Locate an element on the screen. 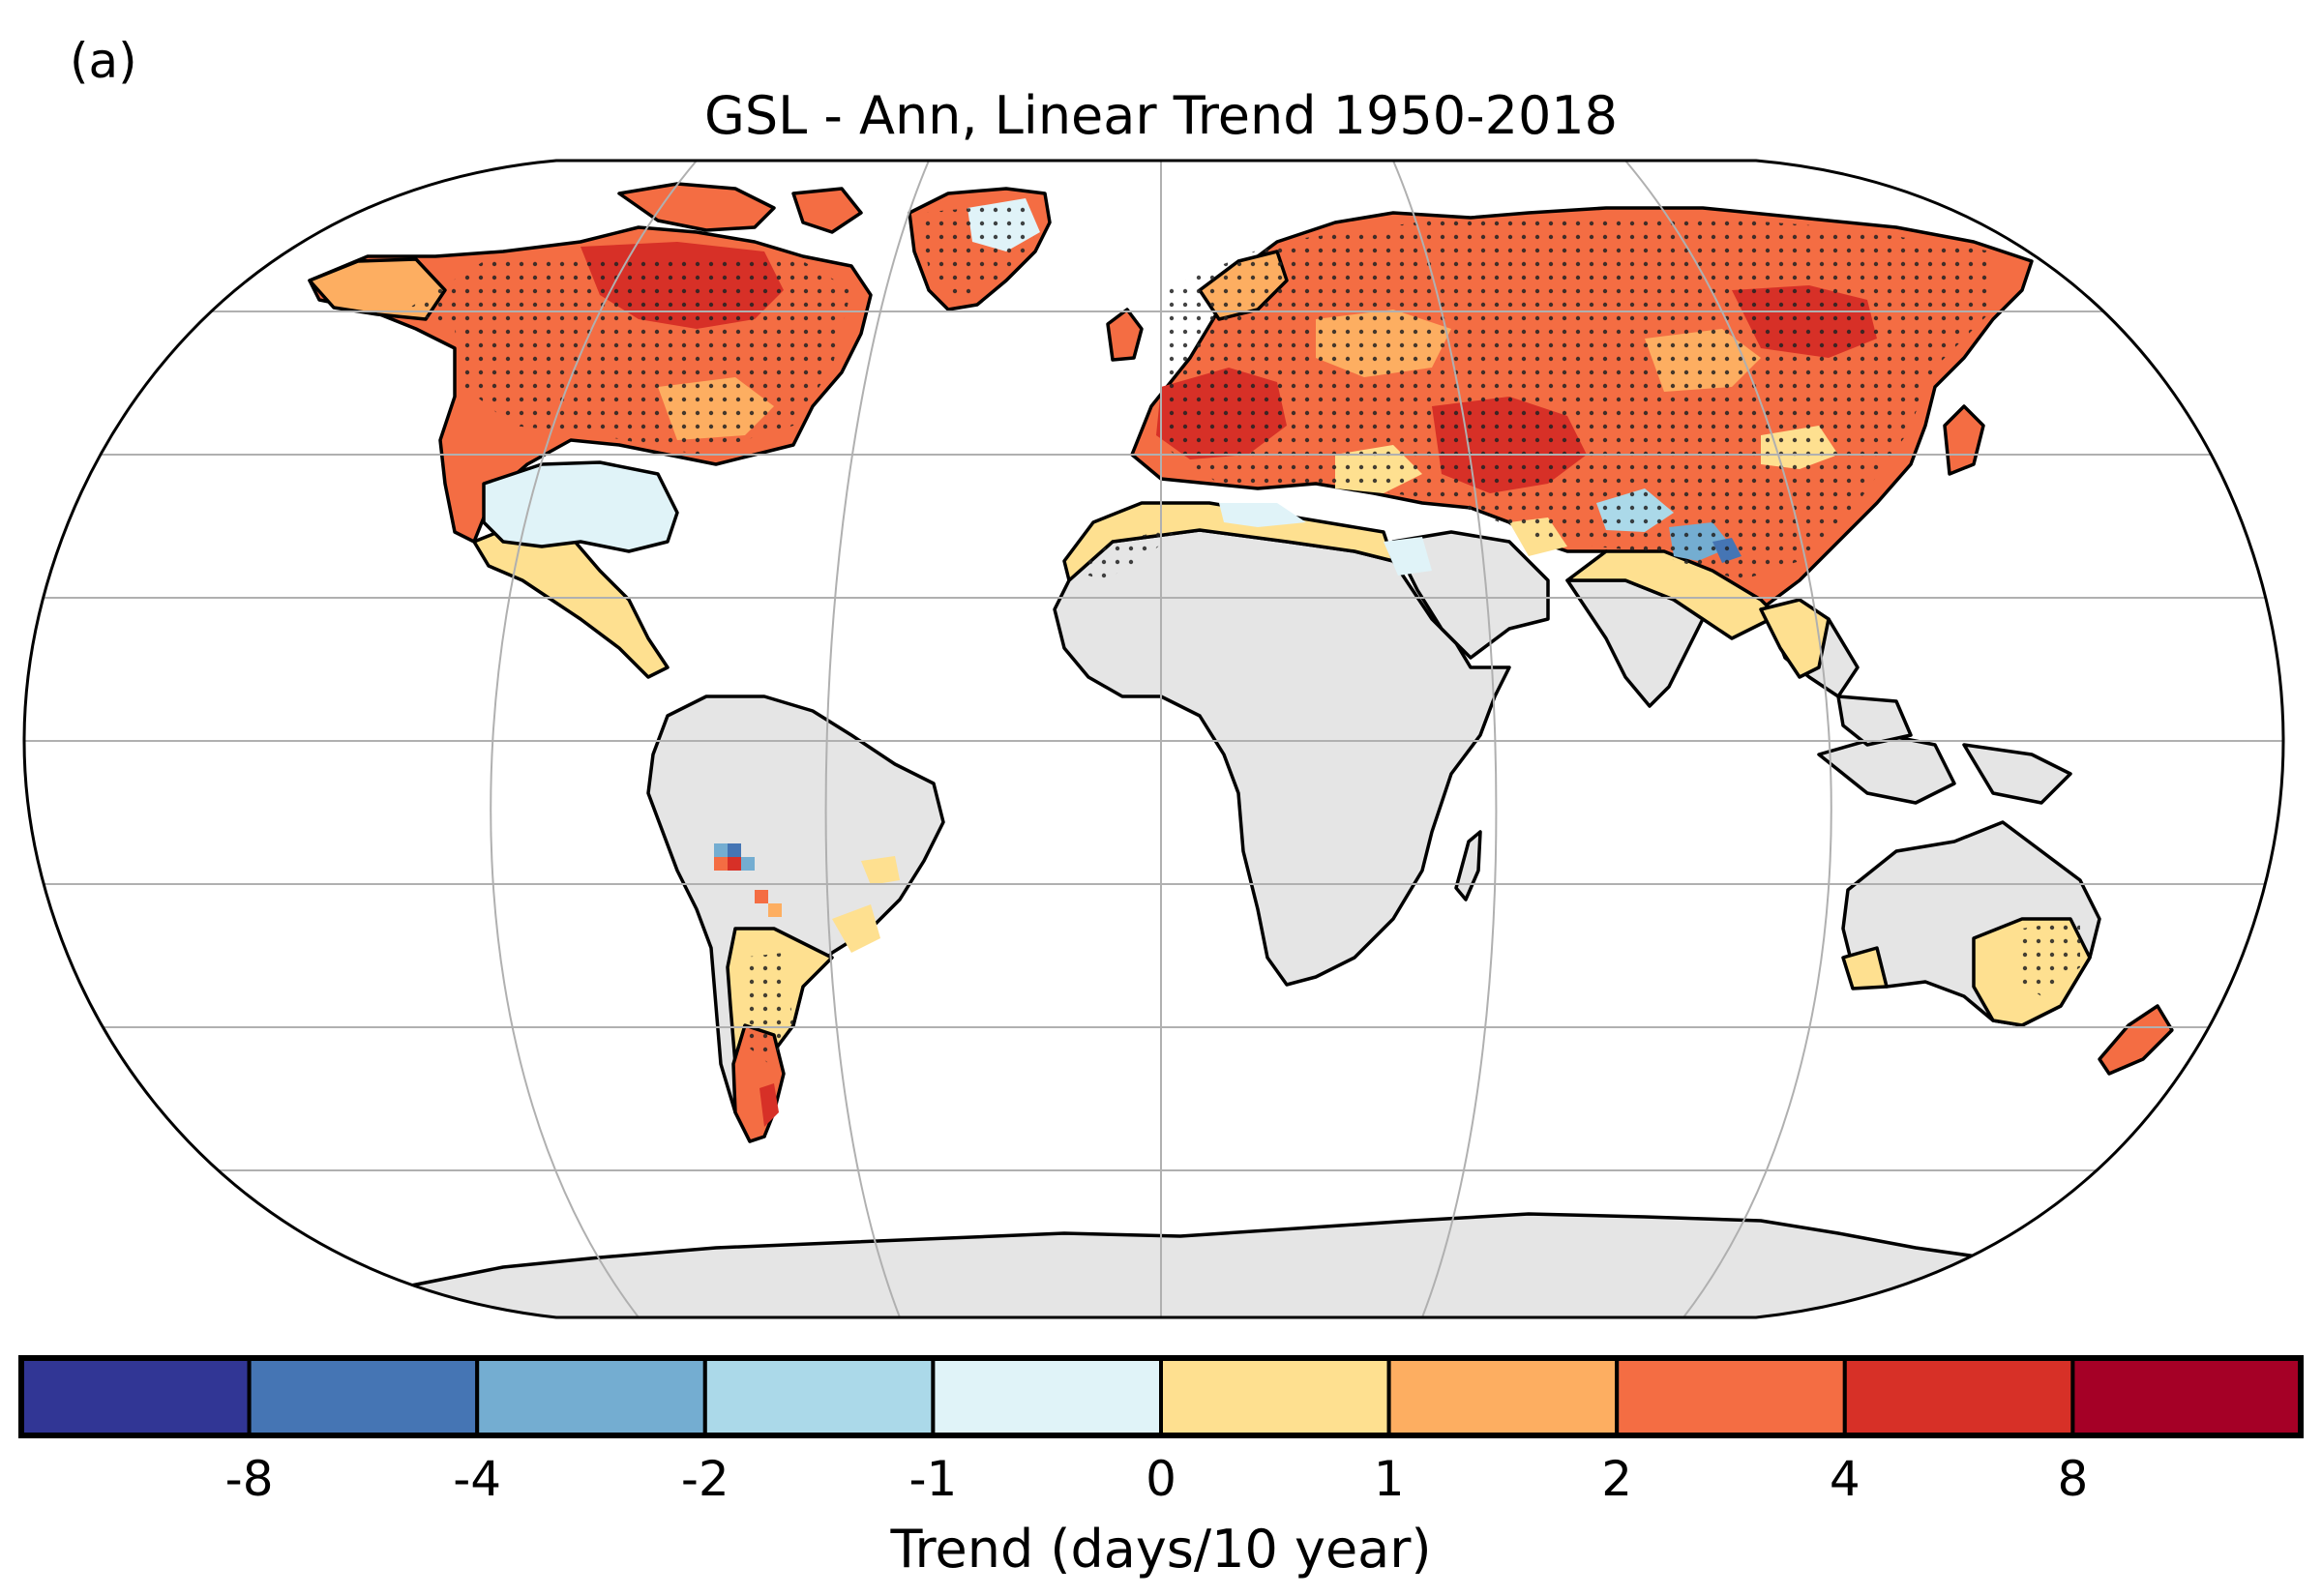 This screenshot has height=1596, width=2322. panel-label: (a) is located at coordinates (103, 61).